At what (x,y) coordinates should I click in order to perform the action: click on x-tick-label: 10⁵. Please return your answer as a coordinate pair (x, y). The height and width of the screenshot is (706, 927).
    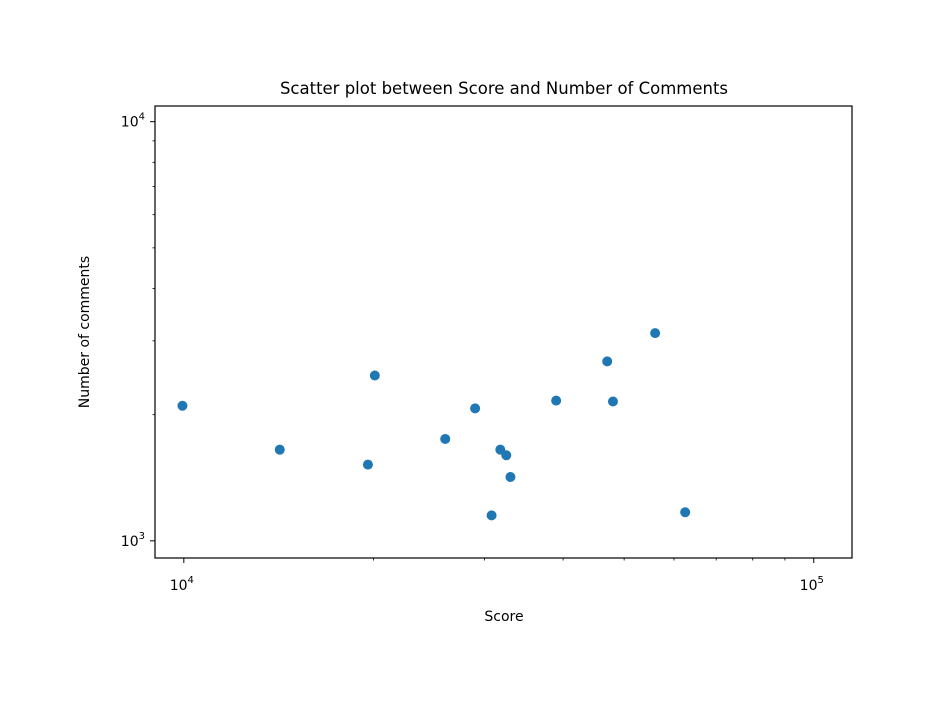
    Looking at the image, I should click on (812, 584).